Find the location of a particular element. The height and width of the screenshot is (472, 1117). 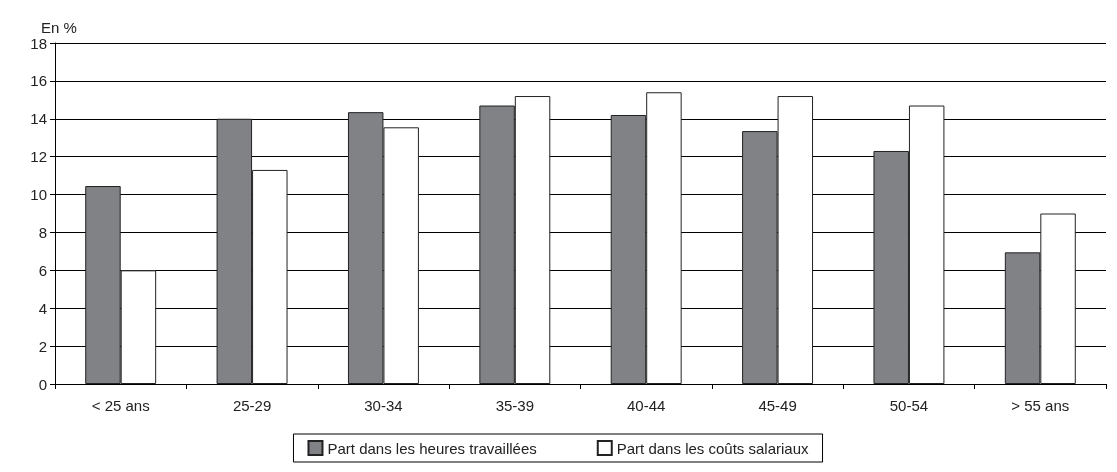

y-tick-label: 6 is located at coordinates (42, 270).